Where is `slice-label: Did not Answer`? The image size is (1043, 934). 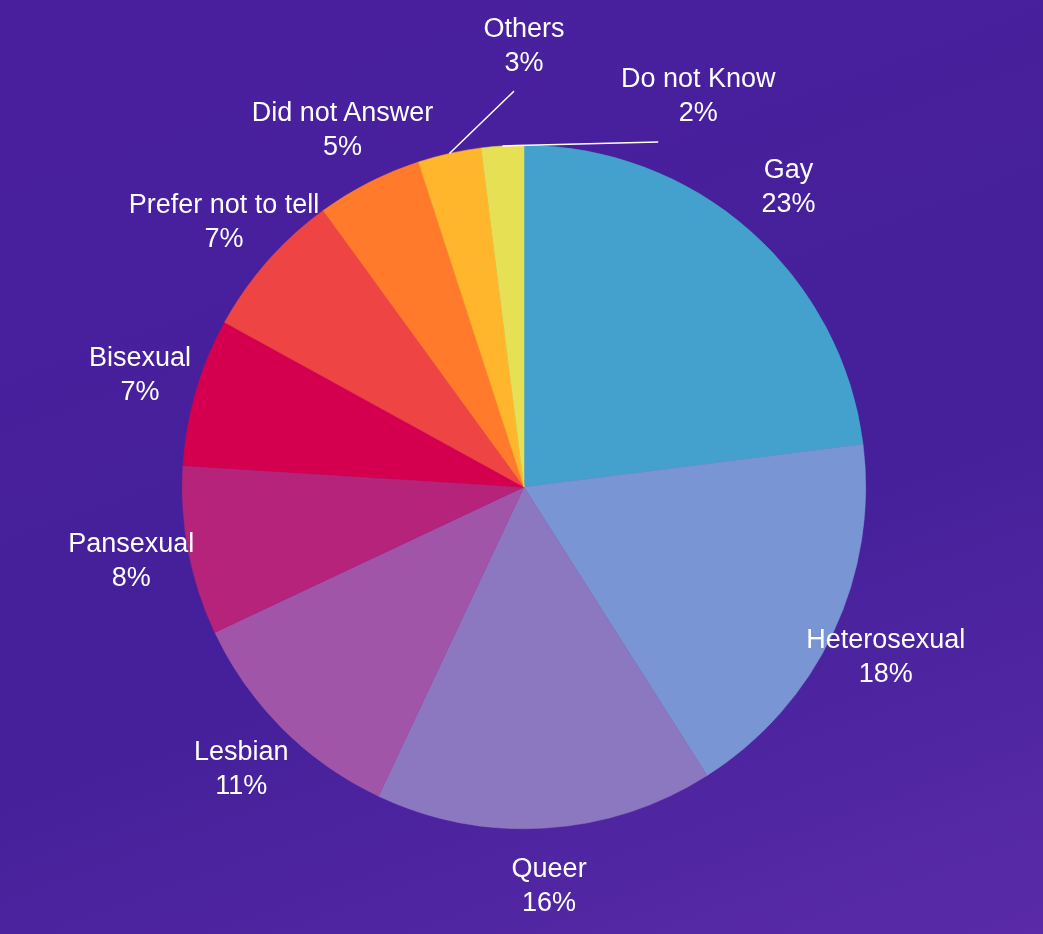
slice-label: Did not Answer is located at coordinates (342, 112).